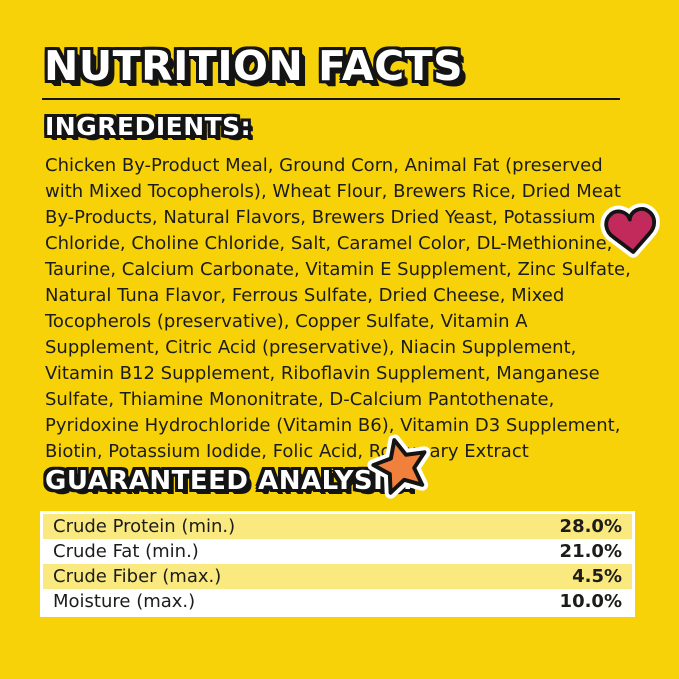 This screenshot has width=679, height=679. What do you see at coordinates (399, 466) in the screenshot?
I see `star-icon` at bounding box center [399, 466].